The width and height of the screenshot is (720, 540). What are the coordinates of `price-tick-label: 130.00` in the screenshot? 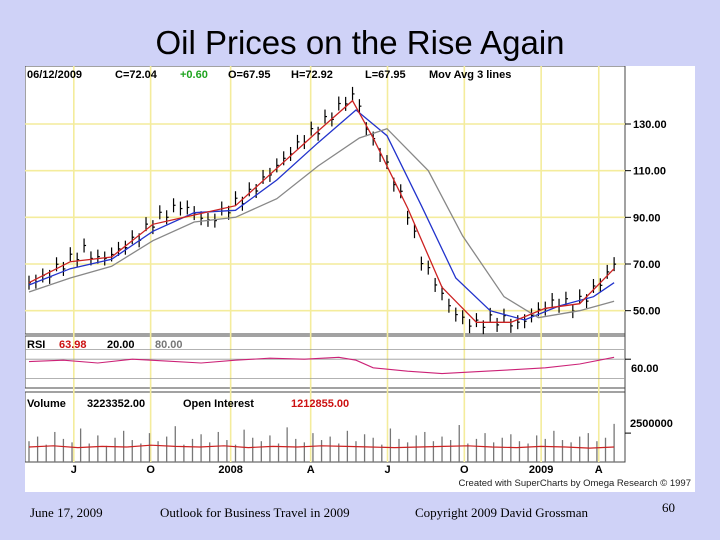 It's located at (650, 125).